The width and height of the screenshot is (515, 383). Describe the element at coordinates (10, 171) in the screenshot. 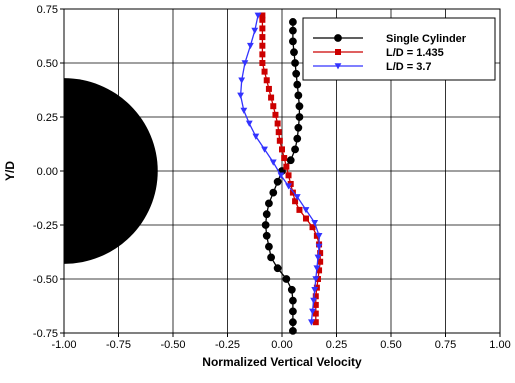

I see `y-axis-title: Y/D` at that location.